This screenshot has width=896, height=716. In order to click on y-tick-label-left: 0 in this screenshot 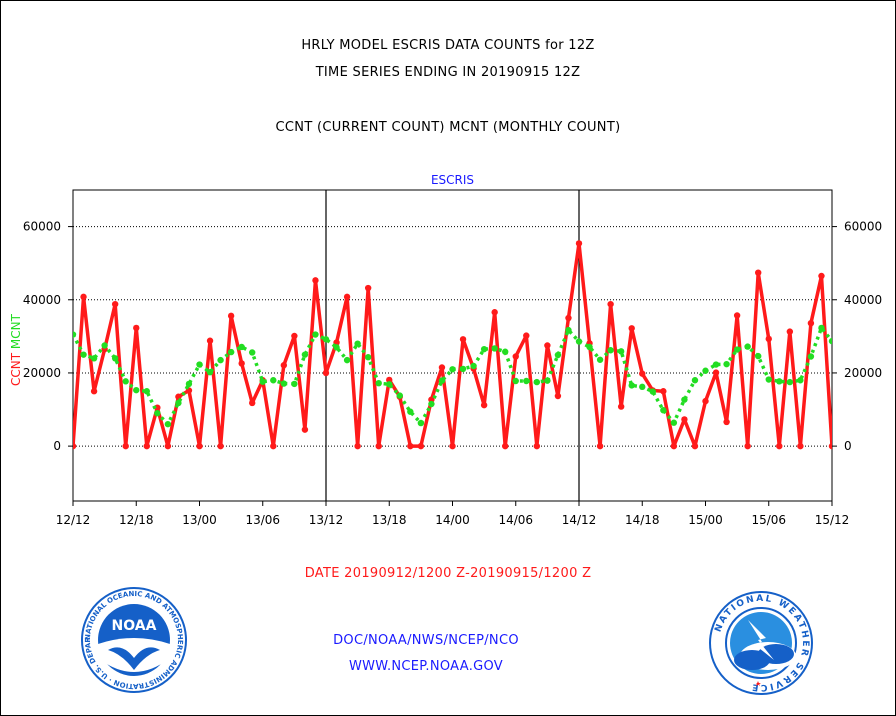, I will do `click(57, 446)`.